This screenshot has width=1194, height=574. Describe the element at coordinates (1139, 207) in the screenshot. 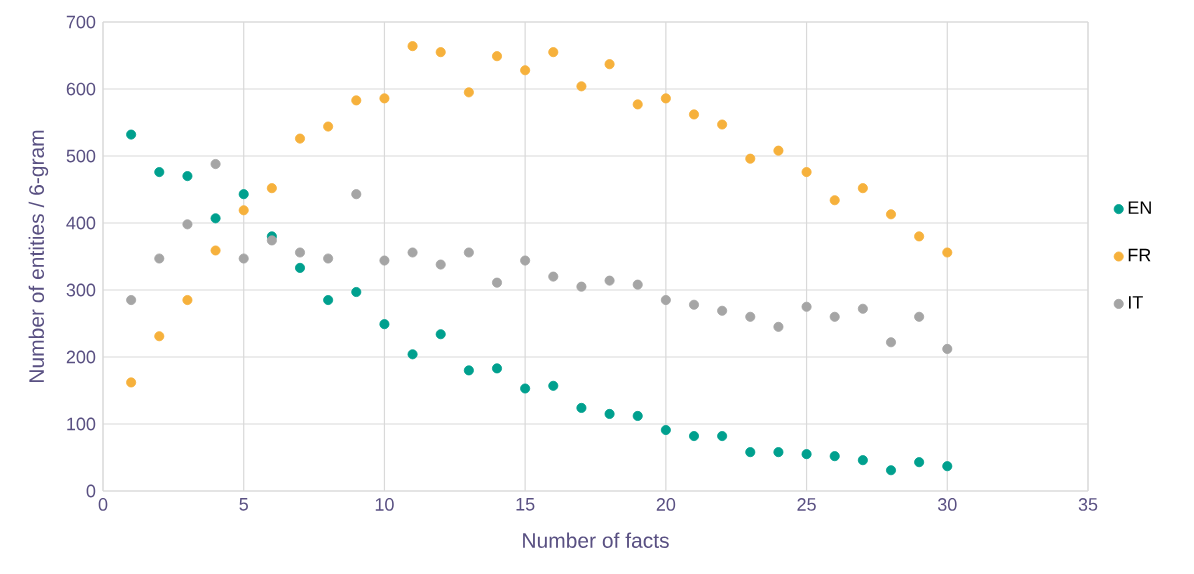

I see `legend-label: EN` at that location.